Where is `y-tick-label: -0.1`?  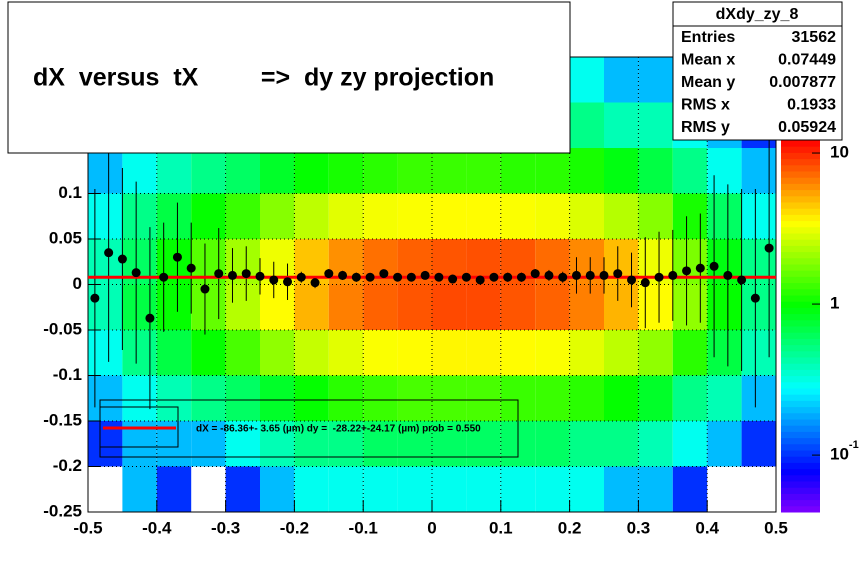 y-tick-label: -0.1 is located at coordinates (67, 374).